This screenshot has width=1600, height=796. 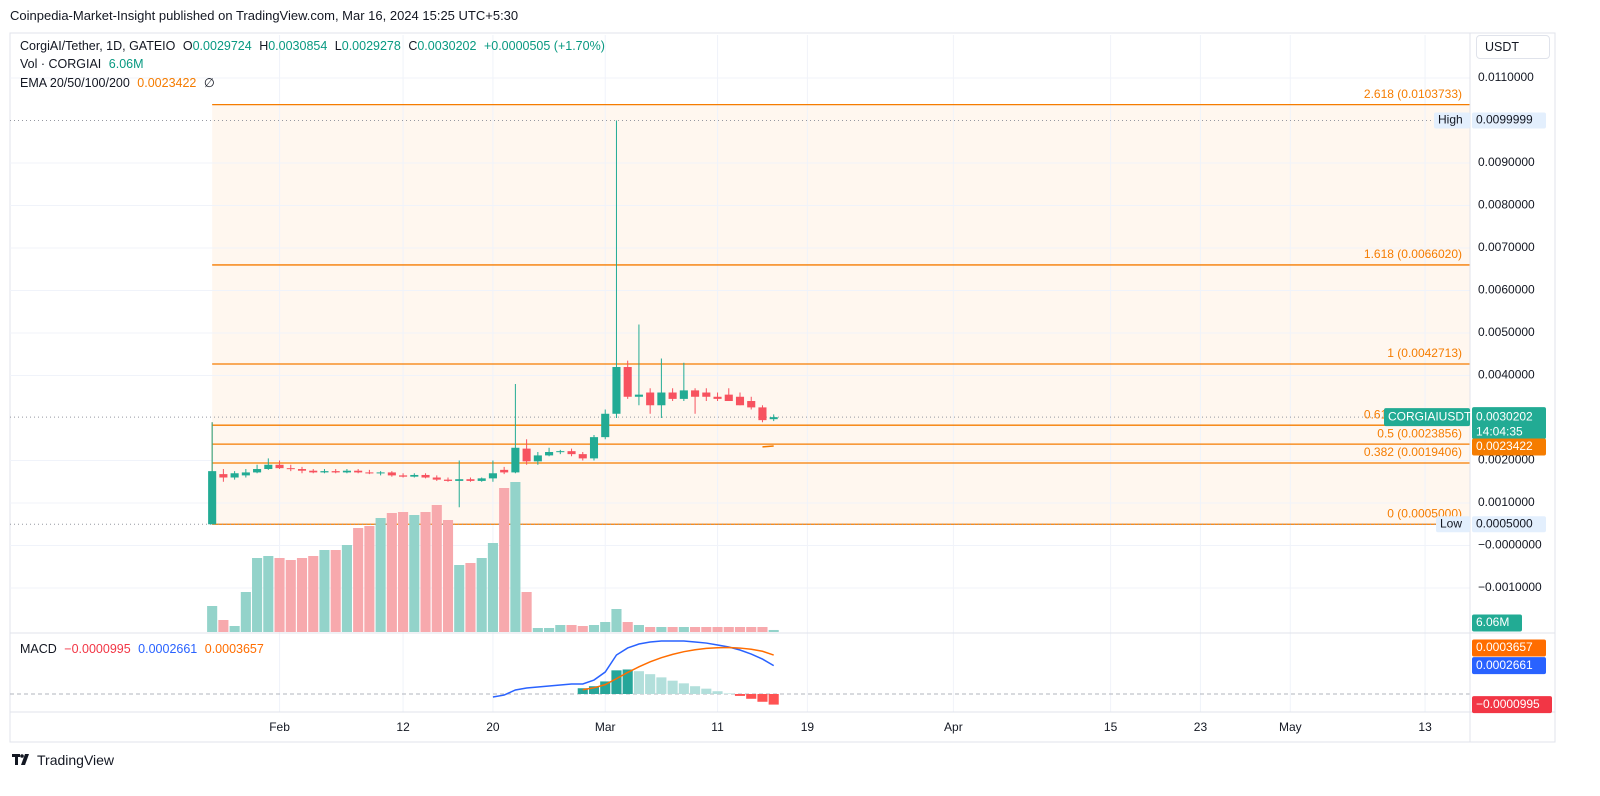 What do you see at coordinates (168, 649) in the screenshot?
I see `macd-value: 0.0002661` at bounding box center [168, 649].